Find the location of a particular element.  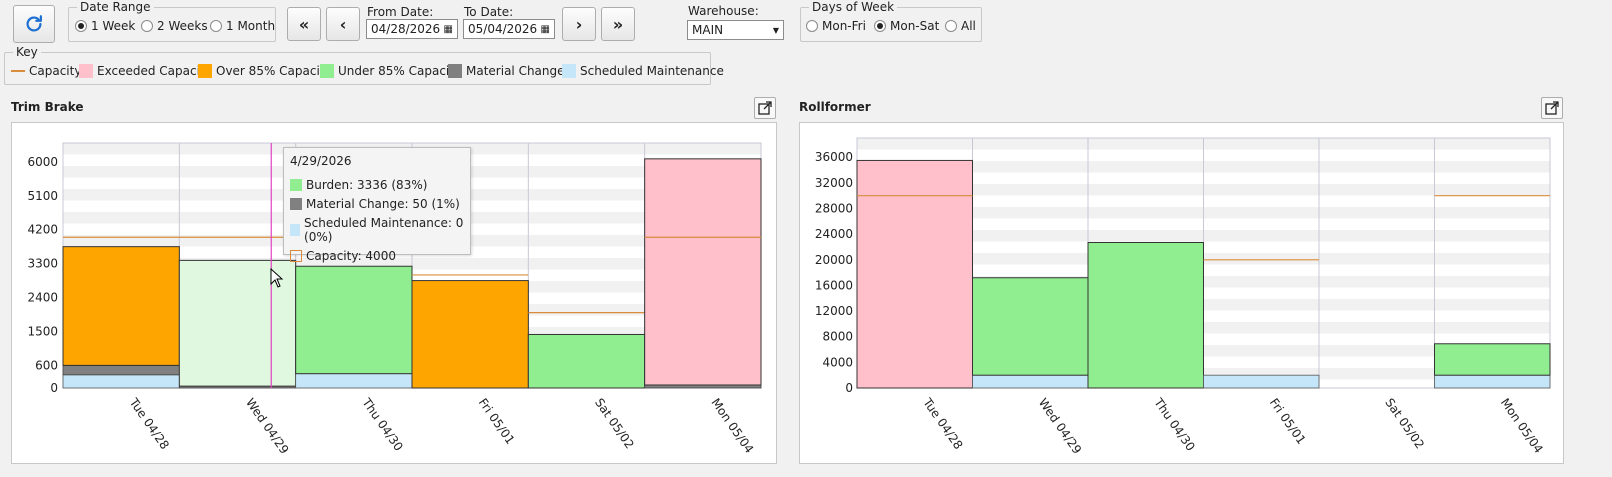

y-tick-label: 3300 is located at coordinates (42, 264).